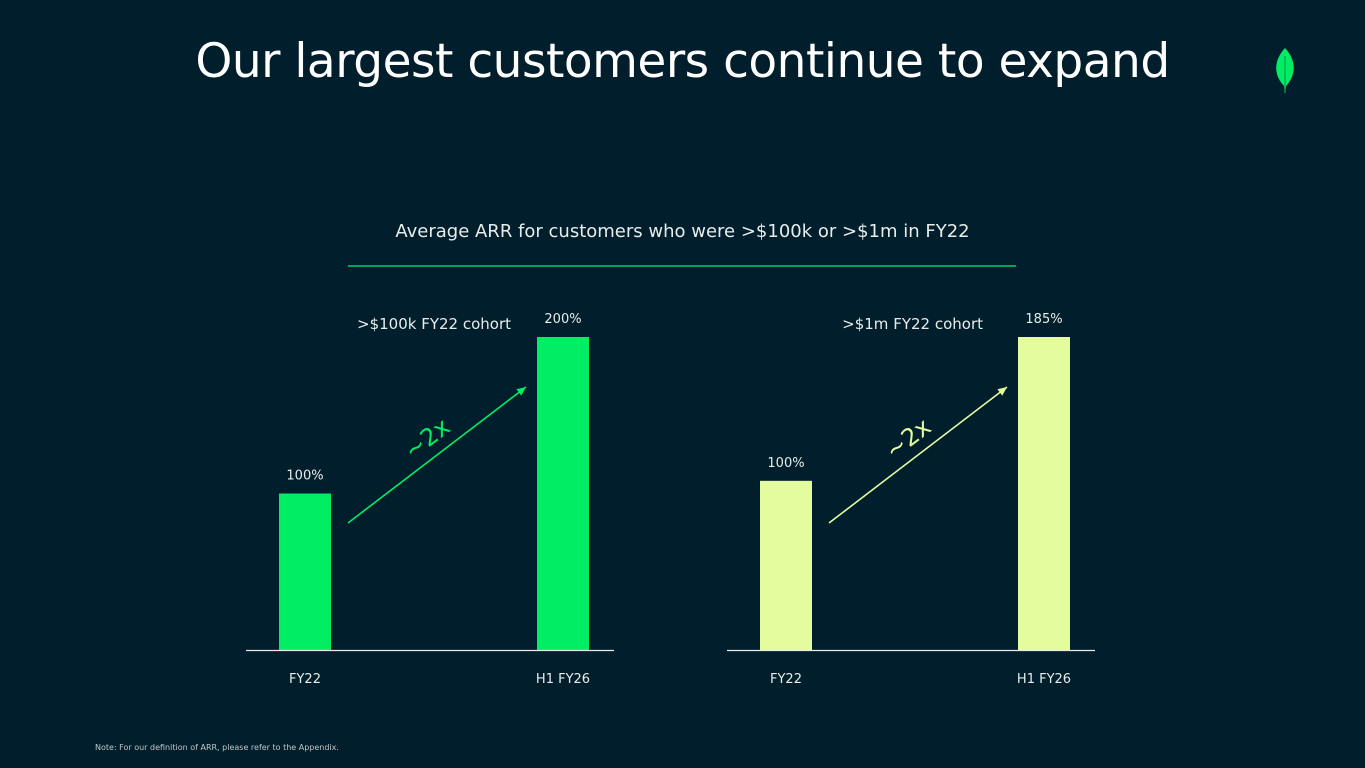  Describe the element at coordinates (434, 324) in the screenshot. I see `cohort-title: >$100k FY22 cohort` at that location.